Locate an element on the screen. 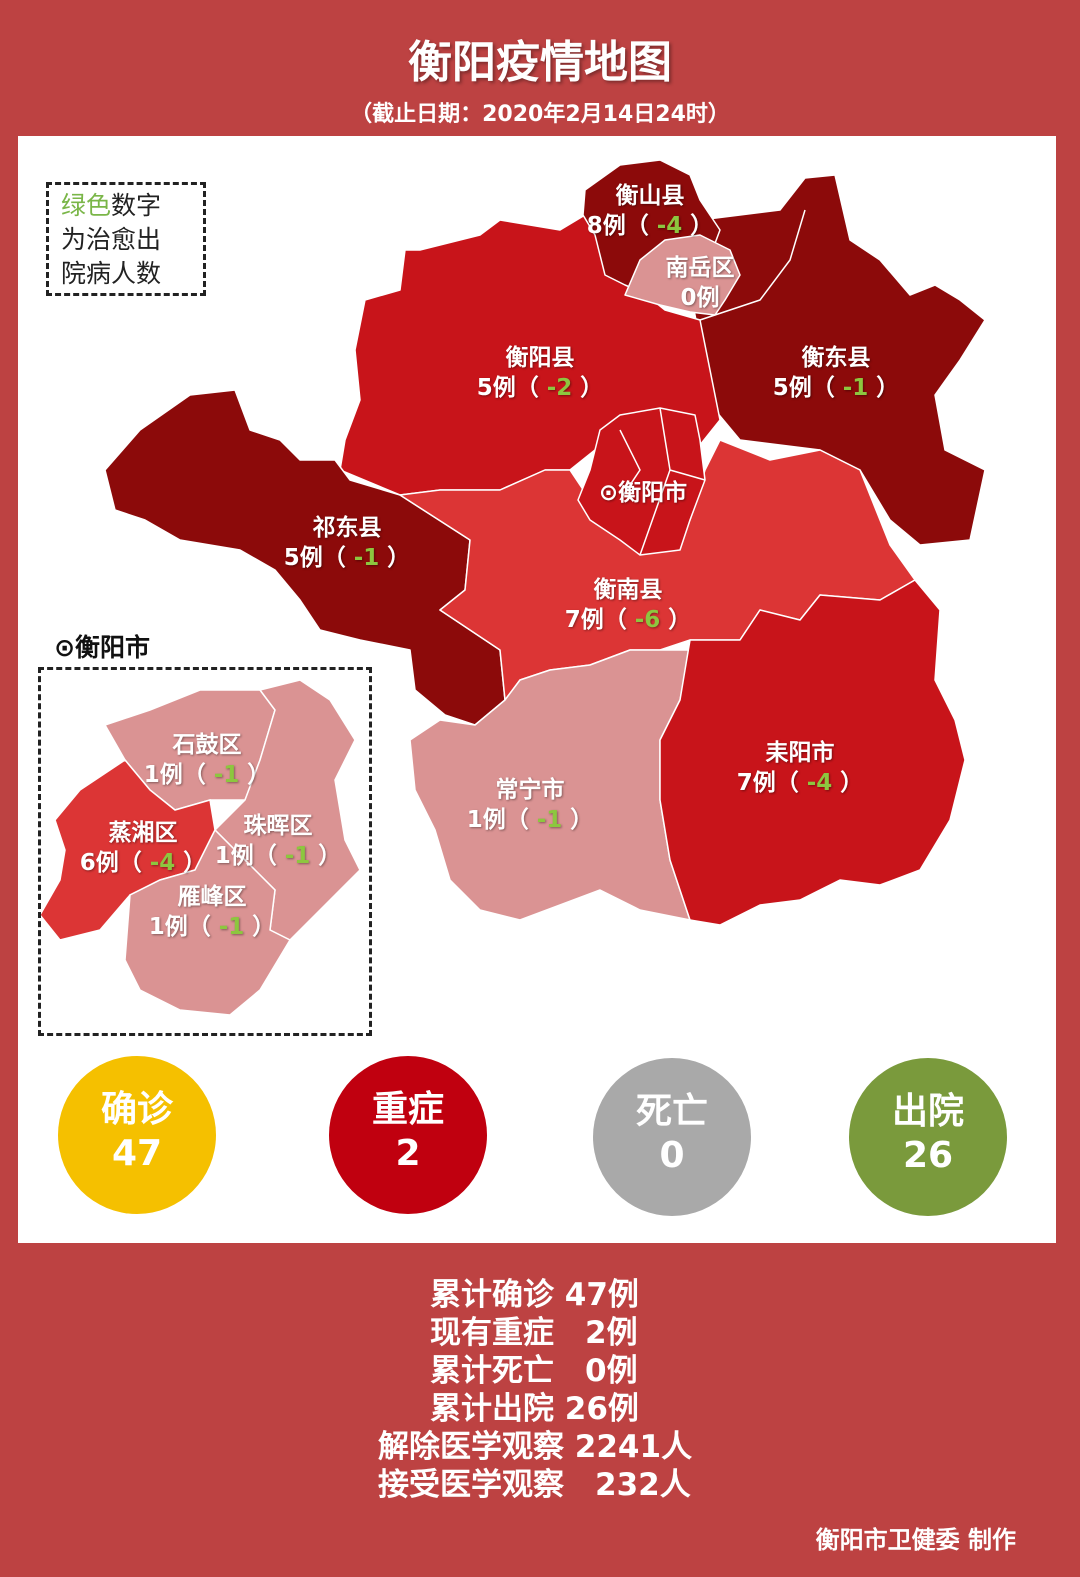  label-hengshan: 衡山县 8例（ -4 ） is located at coordinates (650, 211).